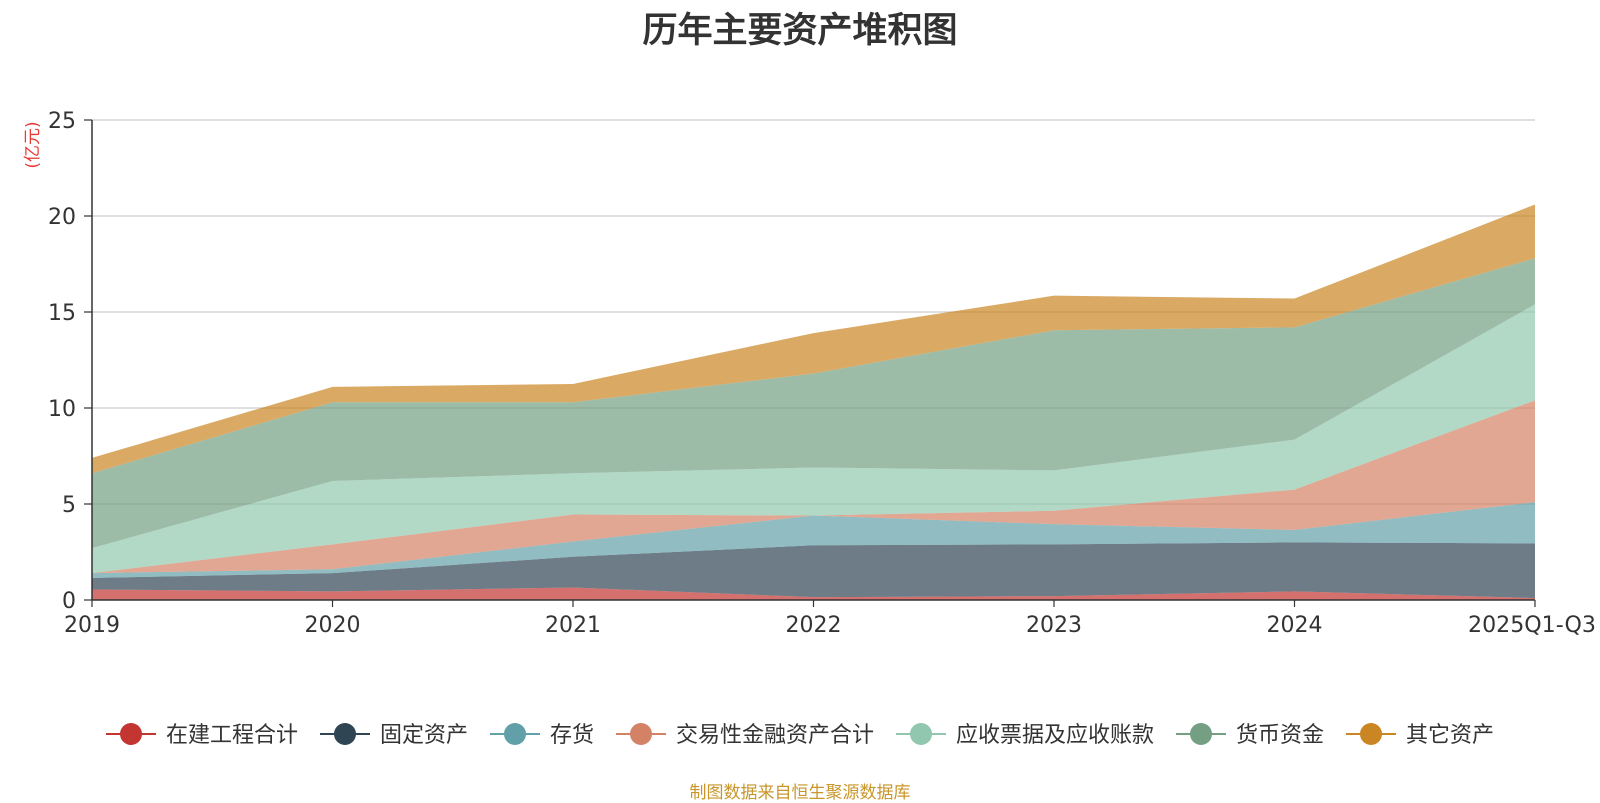 The height and width of the screenshot is (803, 1600). Describe the element at coordinates (542, 735) in the screenshot. I see `legend-item-2: 存货` at that location.